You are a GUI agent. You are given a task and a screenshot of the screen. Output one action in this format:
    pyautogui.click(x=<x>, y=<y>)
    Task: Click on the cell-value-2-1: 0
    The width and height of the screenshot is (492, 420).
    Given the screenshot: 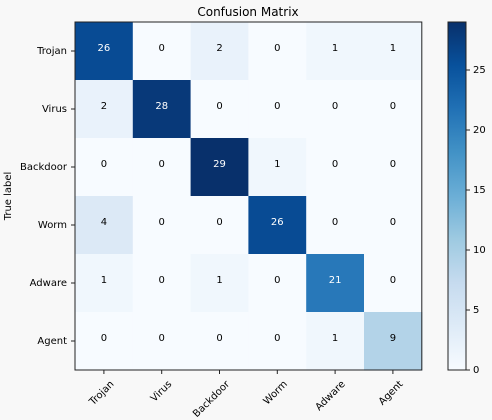 What is the action you would take?
    pyautogui.click(x=162, y=164)
    